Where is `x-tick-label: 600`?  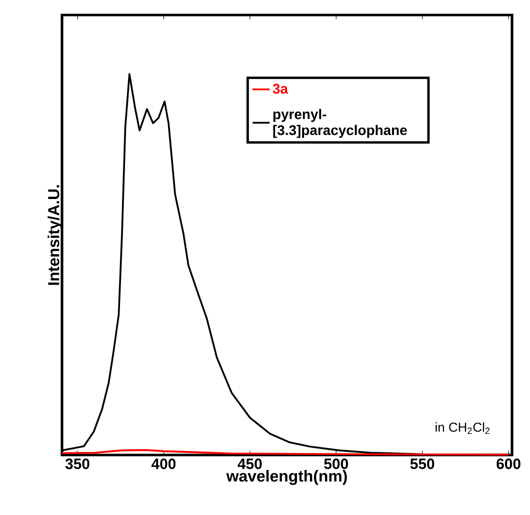 x-tick-label: 600 is located at coordinates (508, 464).